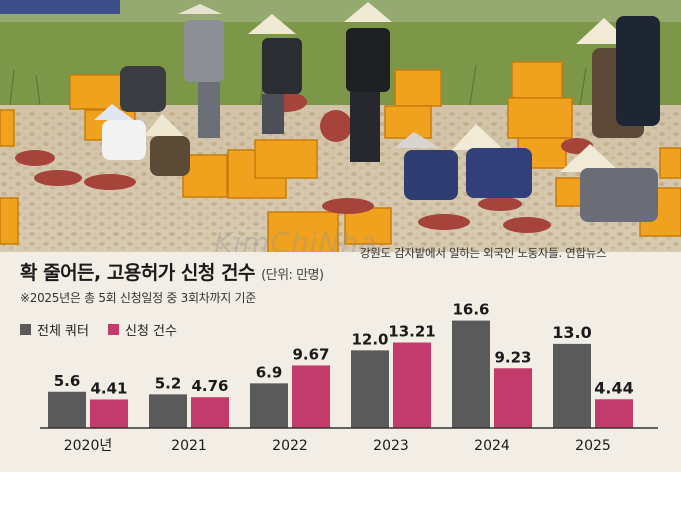 This screenshot has width=681, height=510. Describe the element at coordinates (209, 386) in the screenshot. I see `data-label-applications-1: 4.76` at that location.